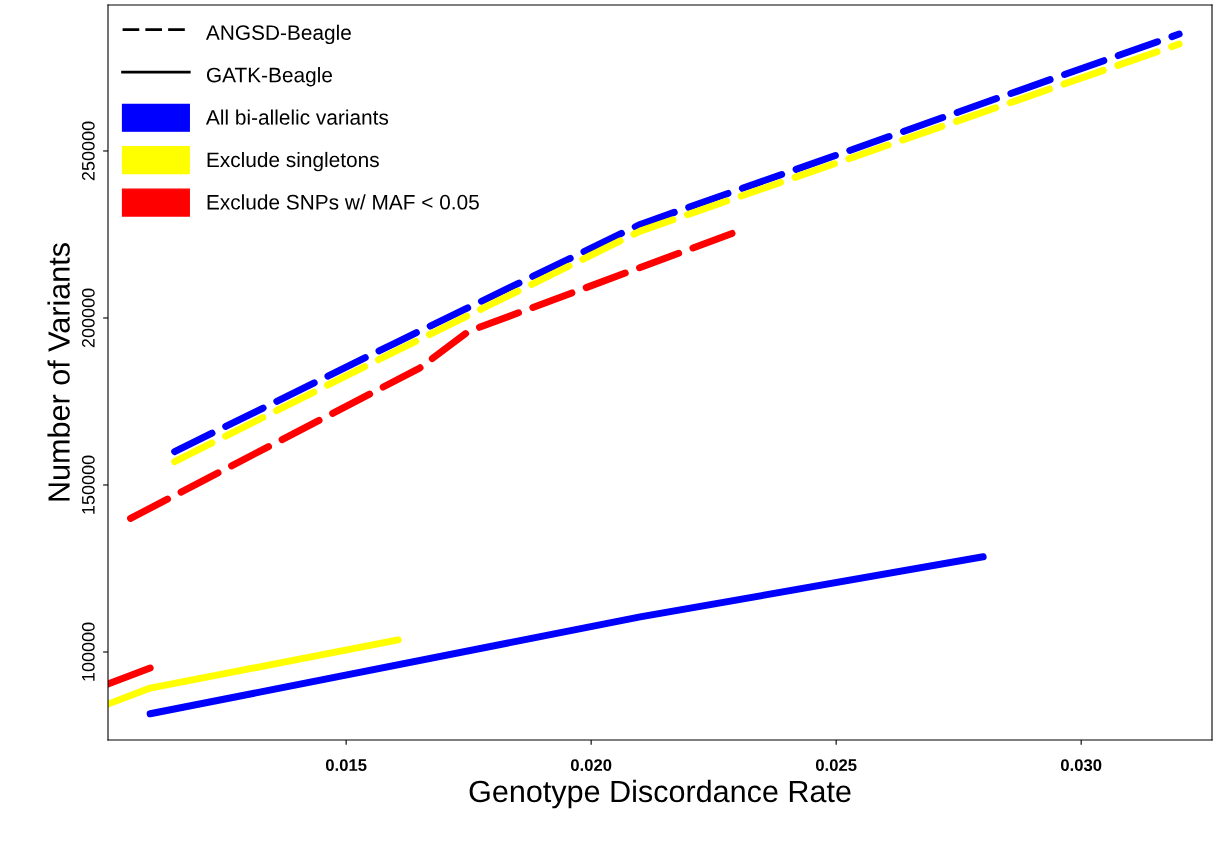 The height and width of the screenshot is (846, 1213). Describe the element at coordinates (88, 318) in the screenshot. I see `y-tick-label: 200000` at that location.